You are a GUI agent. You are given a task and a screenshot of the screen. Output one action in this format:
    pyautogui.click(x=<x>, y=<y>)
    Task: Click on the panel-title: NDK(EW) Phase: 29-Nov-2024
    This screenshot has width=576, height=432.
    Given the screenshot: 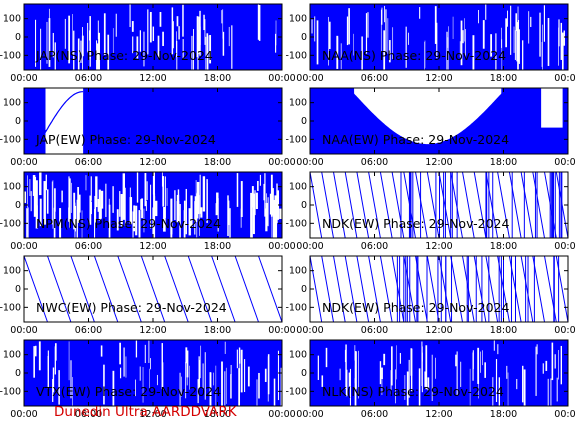 What is the action you would take?
    pyautogui.click(x=416, y=223)
    